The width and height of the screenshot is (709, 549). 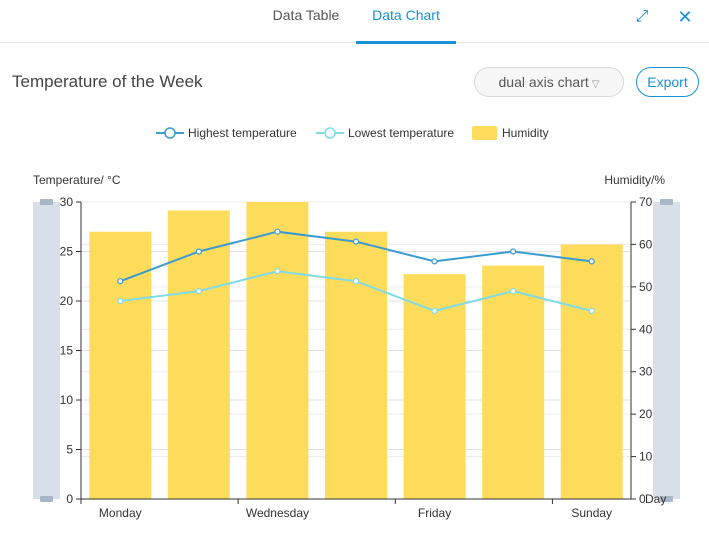 I want to click on chevron-down-icon: ▽, so click(x=595, y=84).